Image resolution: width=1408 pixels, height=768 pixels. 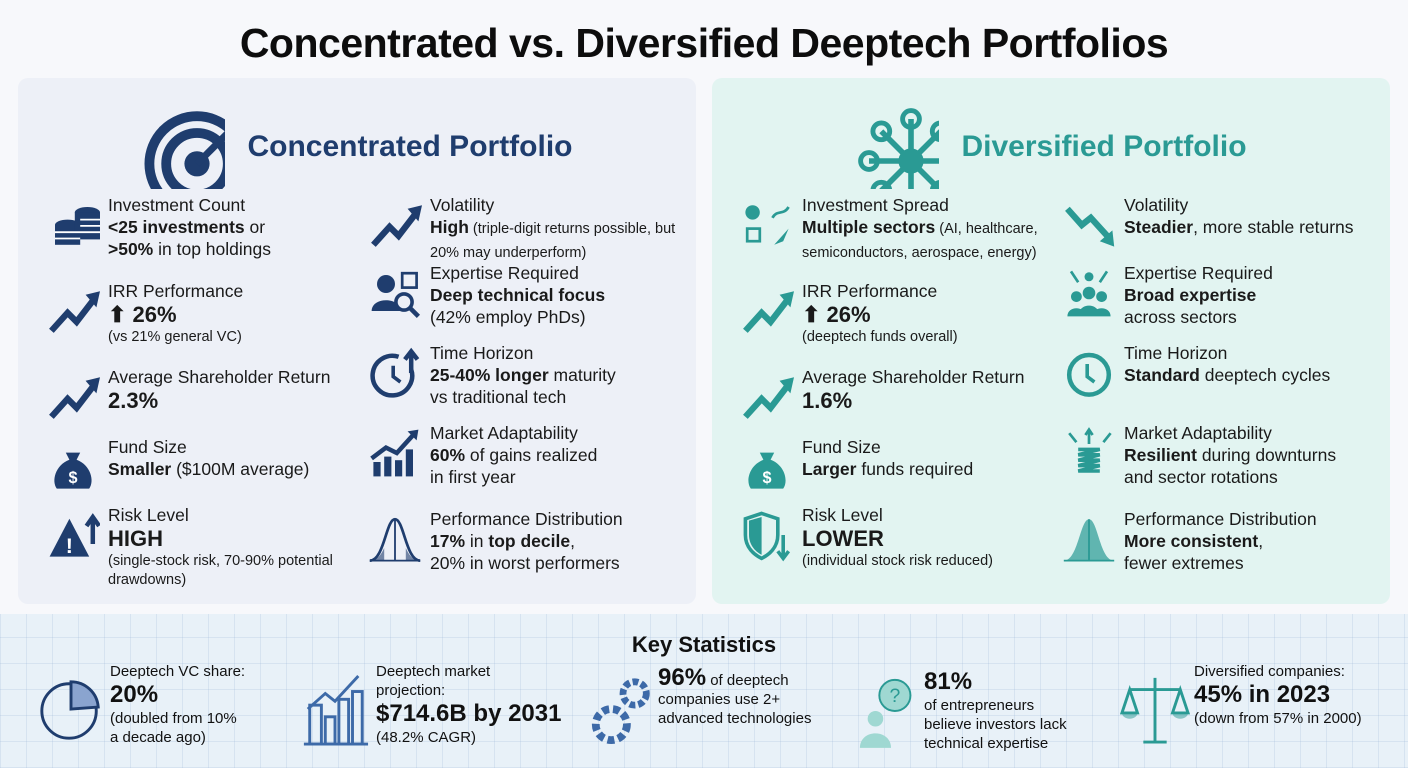 I want to click on stat-text: (doubled from 10%, so click(x=173, y=718).